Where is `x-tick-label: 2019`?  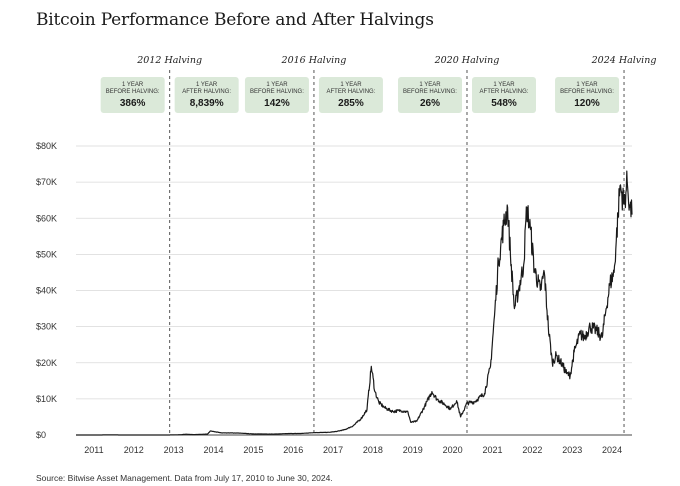 x-tick-label: 2019 is located at coordinates (413, 450).